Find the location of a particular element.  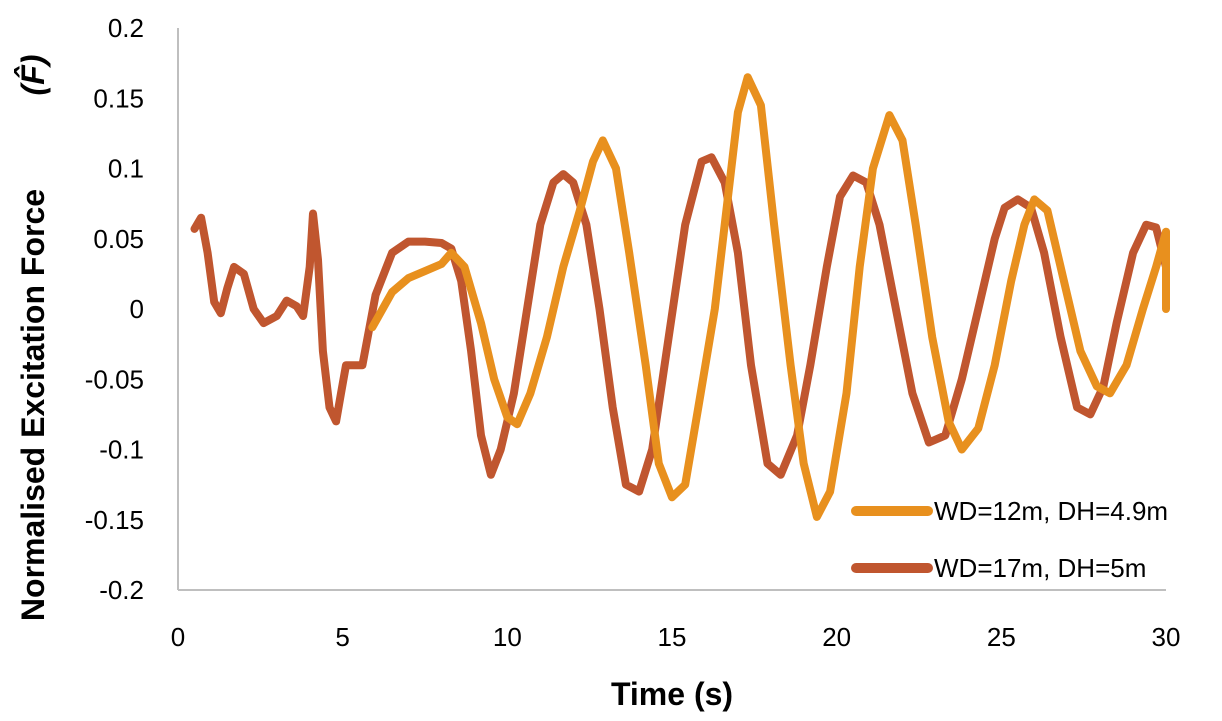

y-tick-label: -0.05 is located at coordinates (114, 379).